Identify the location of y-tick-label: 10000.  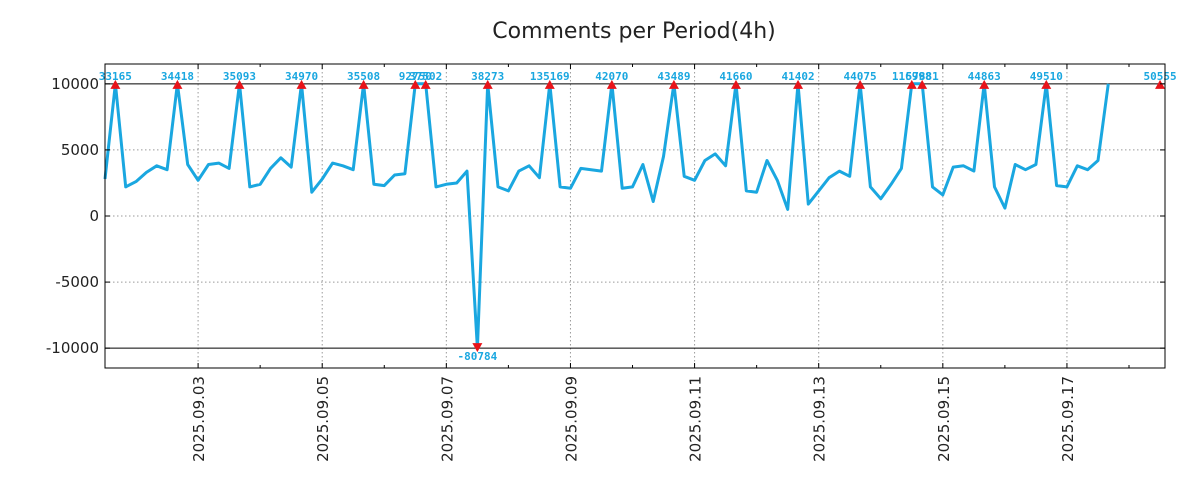
(75, 84).